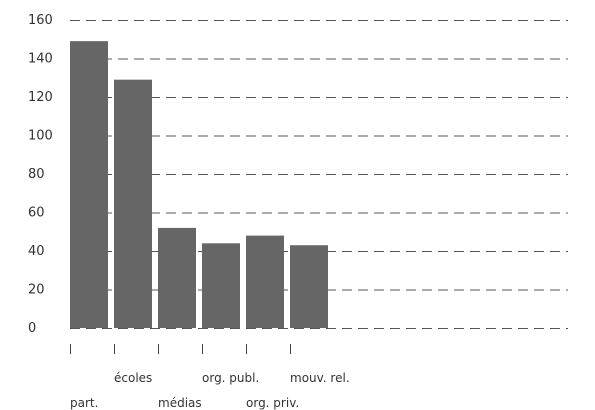  I want to click on y-tick-label: 60, so click(36, 213).